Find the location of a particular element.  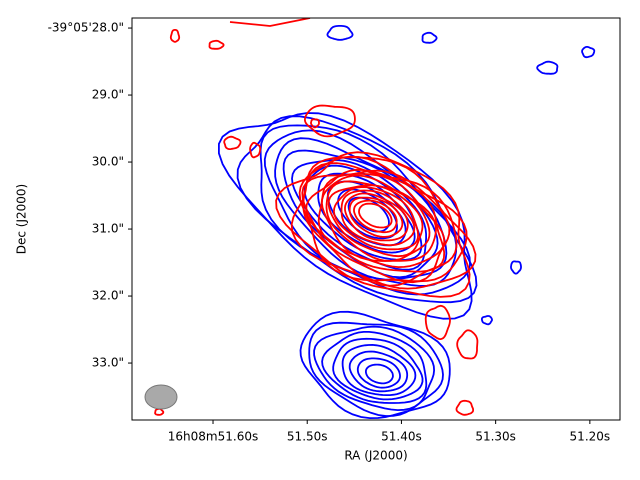

y-tick-label: 32.0" is located at coordinates (108, 296).